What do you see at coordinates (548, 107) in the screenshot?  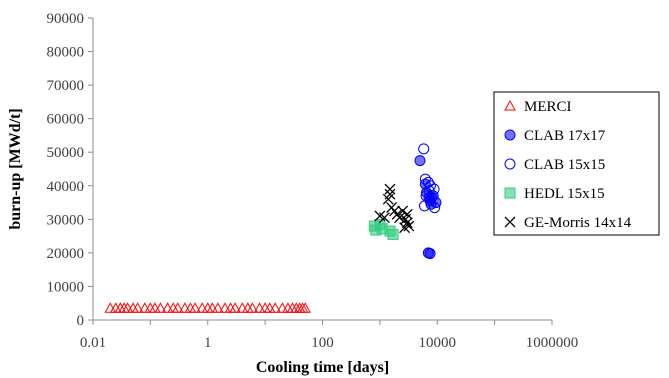 I see `legend-label-merci: MERCI` at bounding box center [548, 107].